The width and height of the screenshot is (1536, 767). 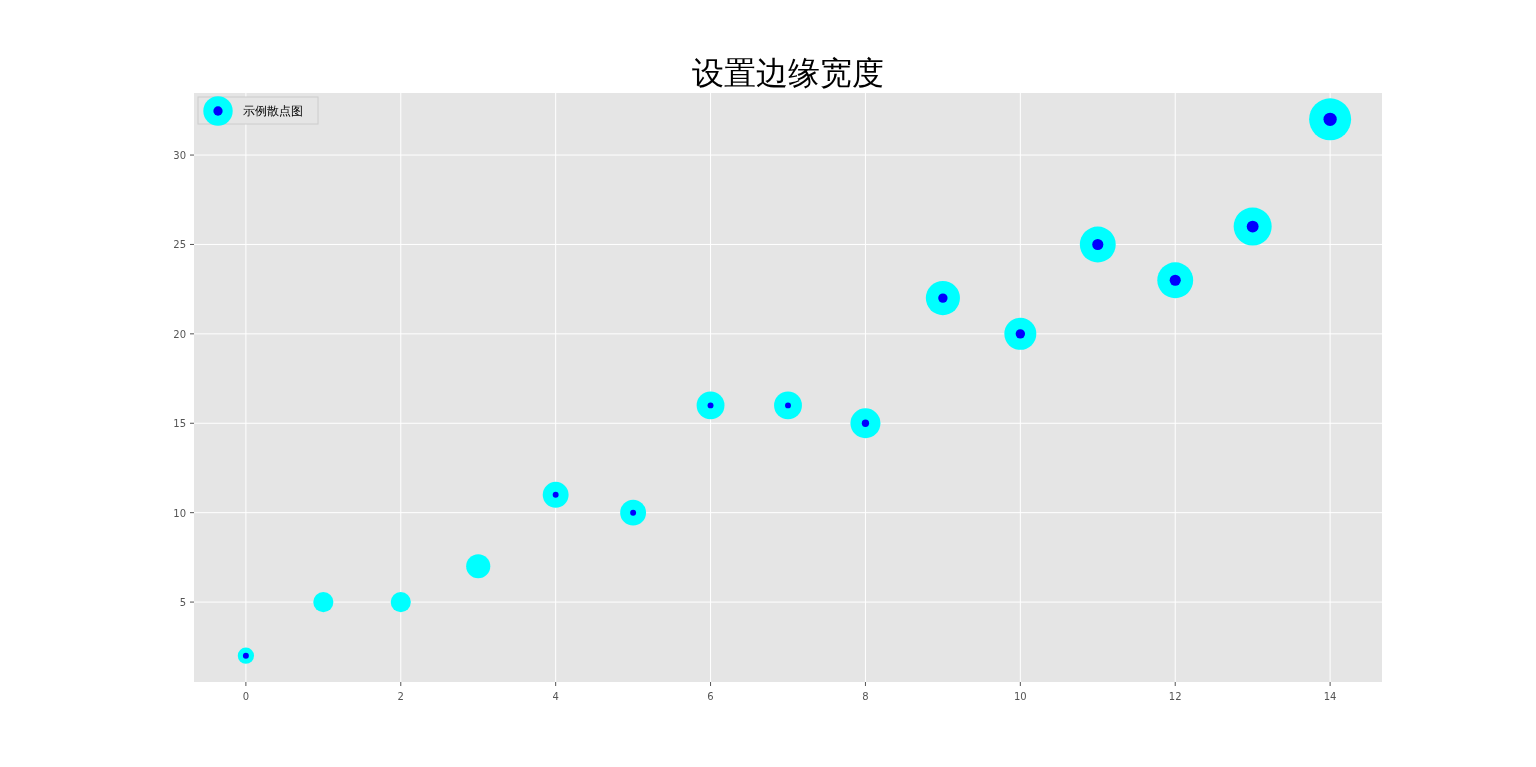 I want to click on y-tick-label: 30, so click(x=179, y=156).